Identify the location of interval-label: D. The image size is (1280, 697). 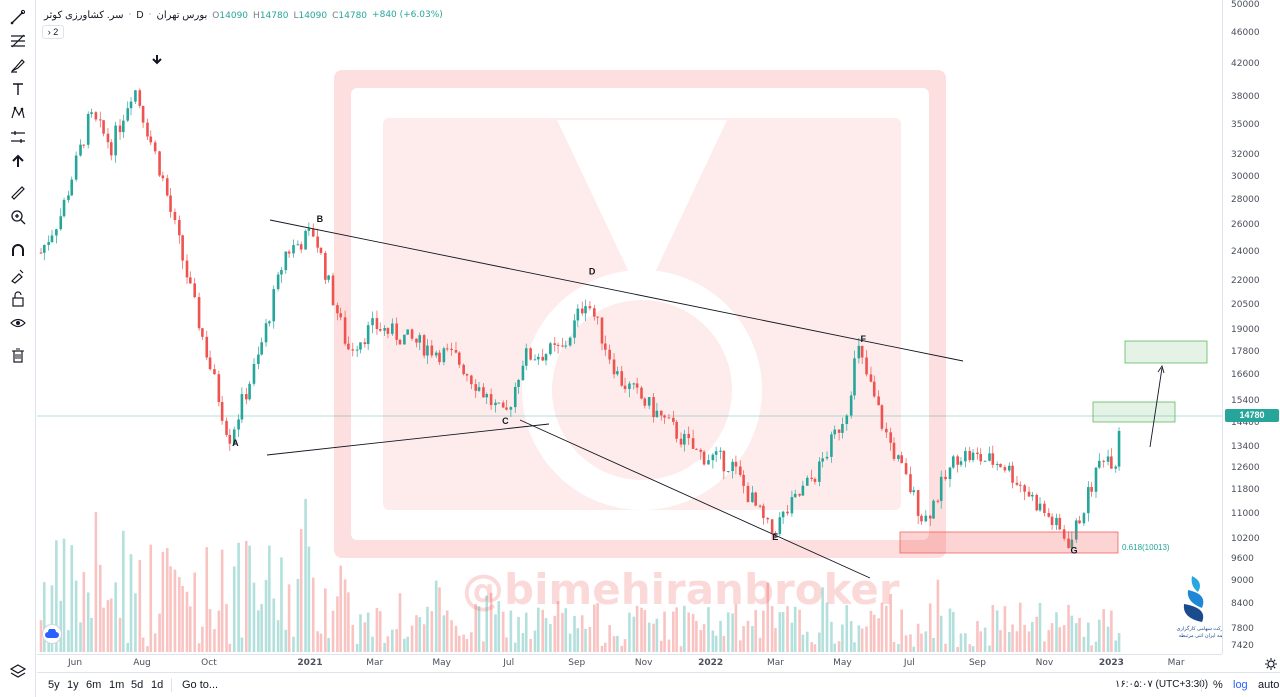
(140, 15).